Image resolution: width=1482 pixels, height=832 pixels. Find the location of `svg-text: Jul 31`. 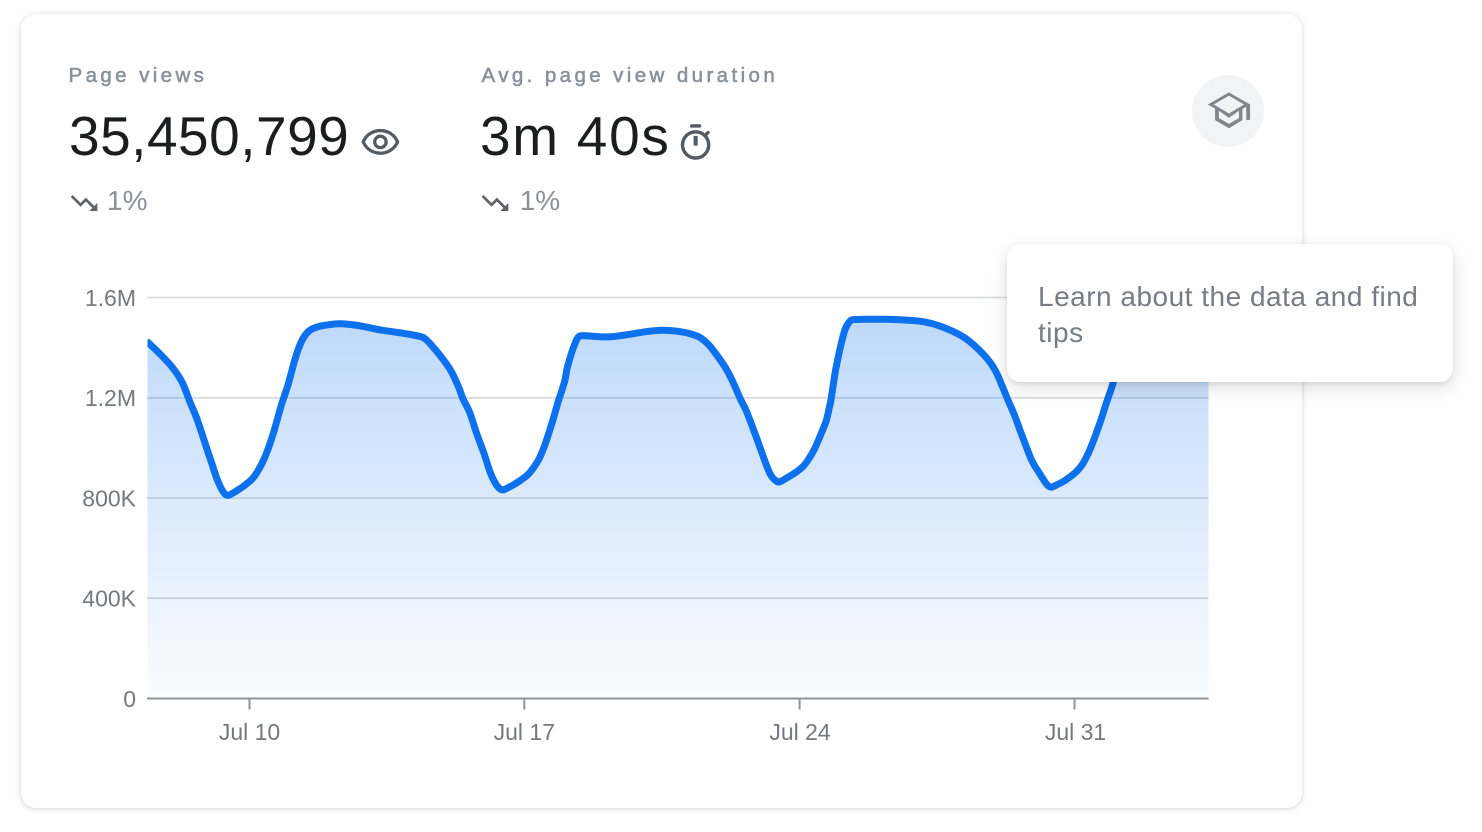

svg-text: Jul 31 is located at coordinates (1075, 732).